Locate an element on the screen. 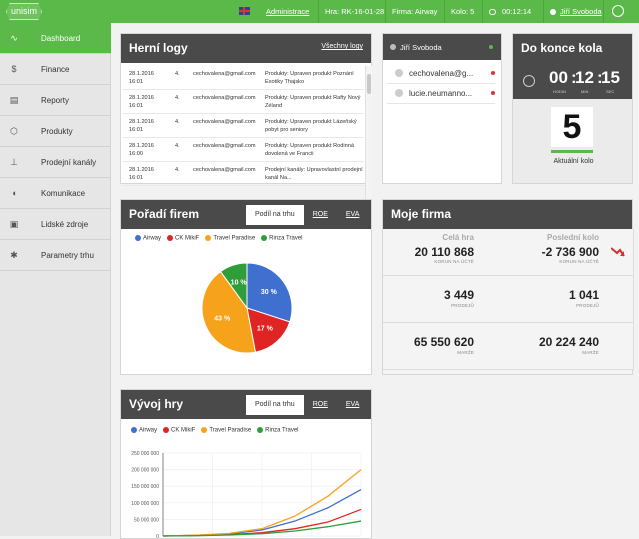 Image resolution: width=639 pixels, height=539 pixels. logs-header: Herní logy Všechny logy is located at coordinates (246, 48).